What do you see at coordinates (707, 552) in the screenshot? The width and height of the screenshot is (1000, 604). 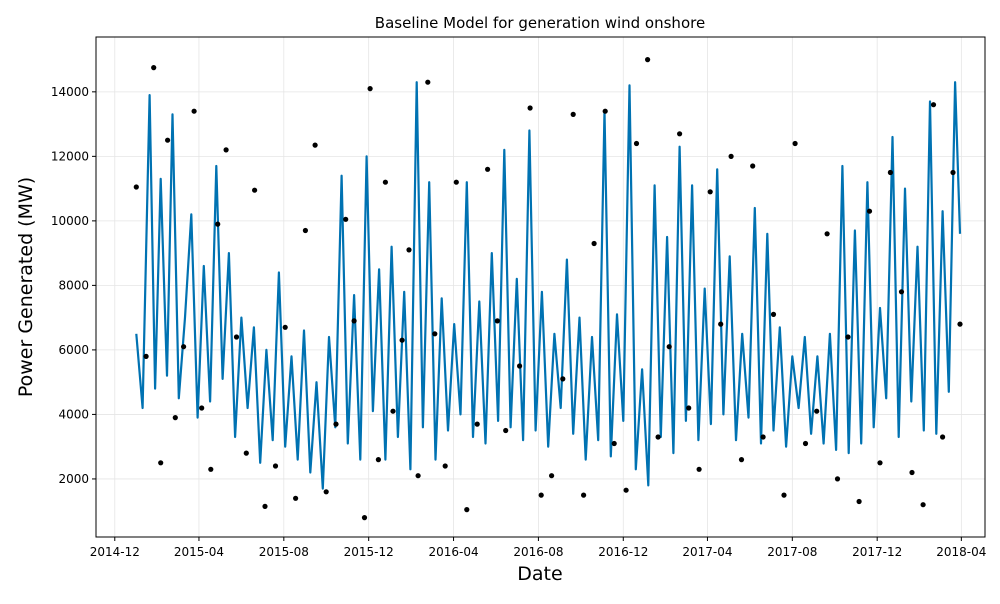 I see `x-tick-label: 2017-04` at bounding box center [707, 552].